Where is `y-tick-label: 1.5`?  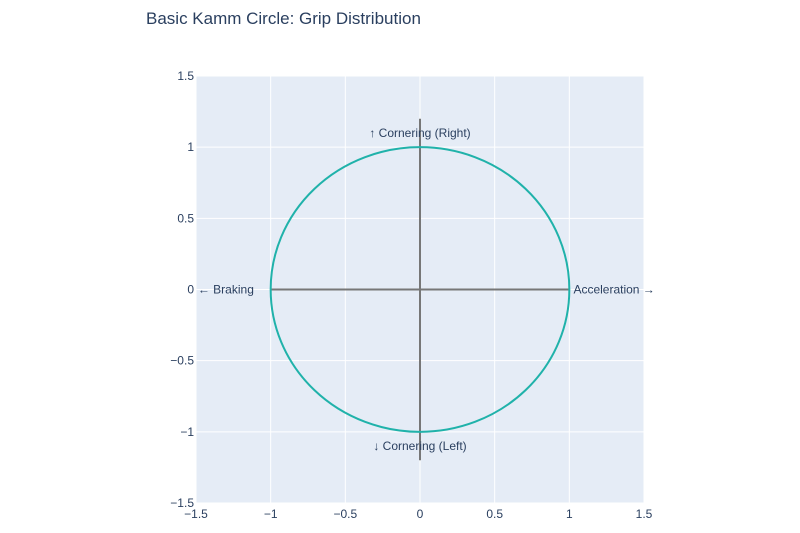
y-tick-label: 1.5 is located at coordinates (185, 76).